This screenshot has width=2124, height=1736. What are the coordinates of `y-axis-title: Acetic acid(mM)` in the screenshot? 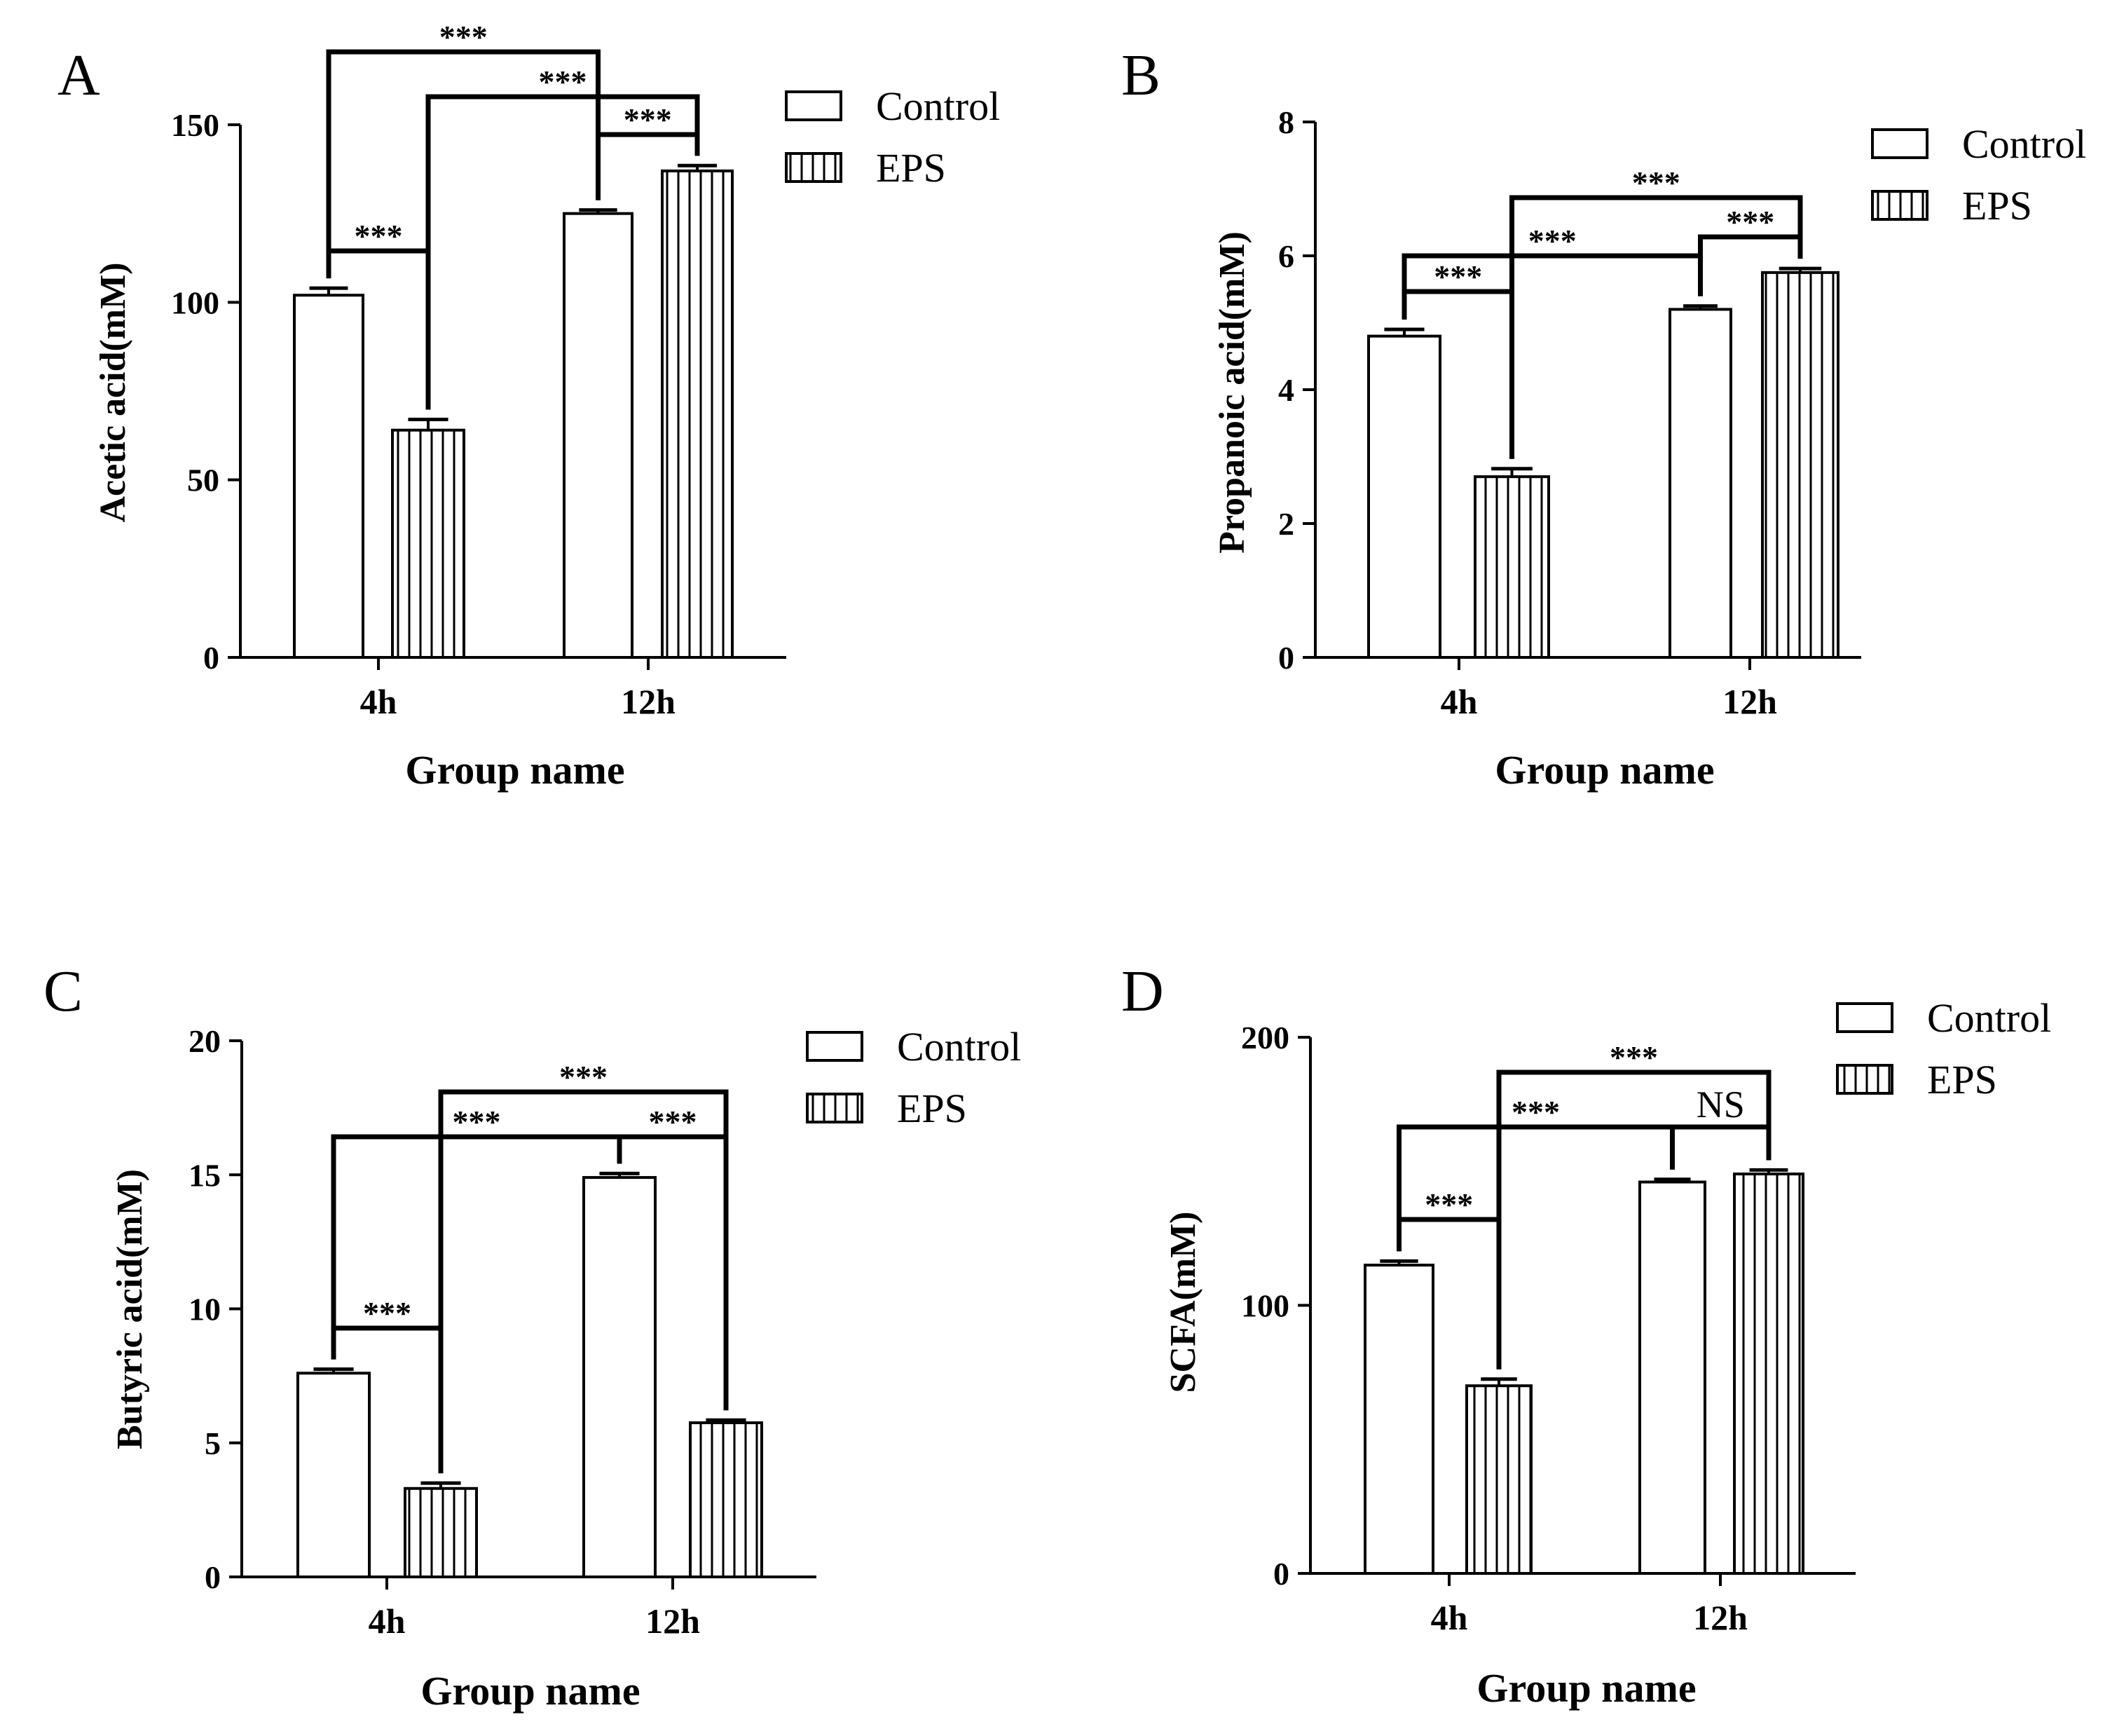 It's located at (113, 392).